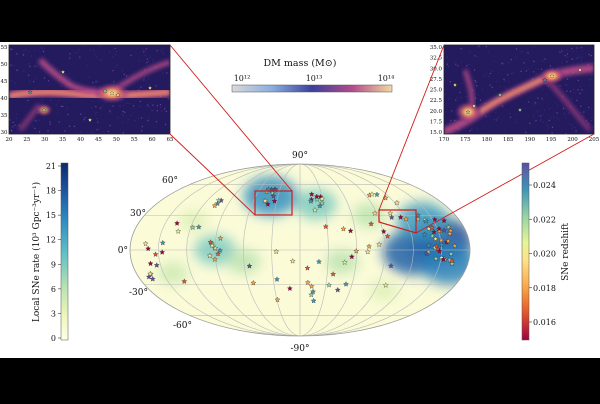  What do you see at coordinates (465, 140) in the screenshot?
I see `inset-x-tick-label: 175` at bounding box center [465, 140].